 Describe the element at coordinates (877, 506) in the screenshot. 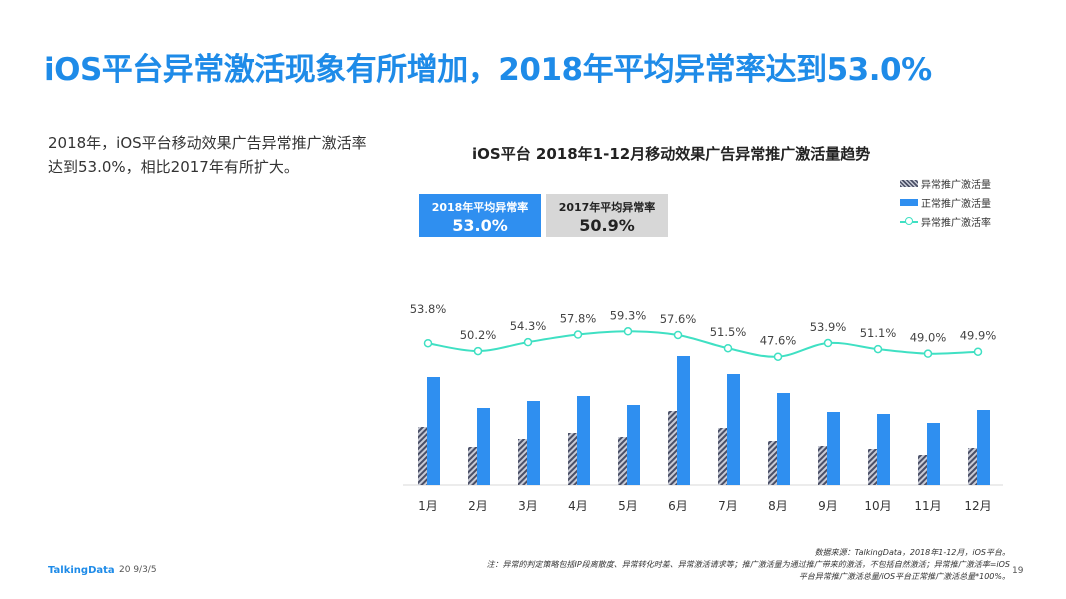

I see `x-tick-label: 10月` at that location.